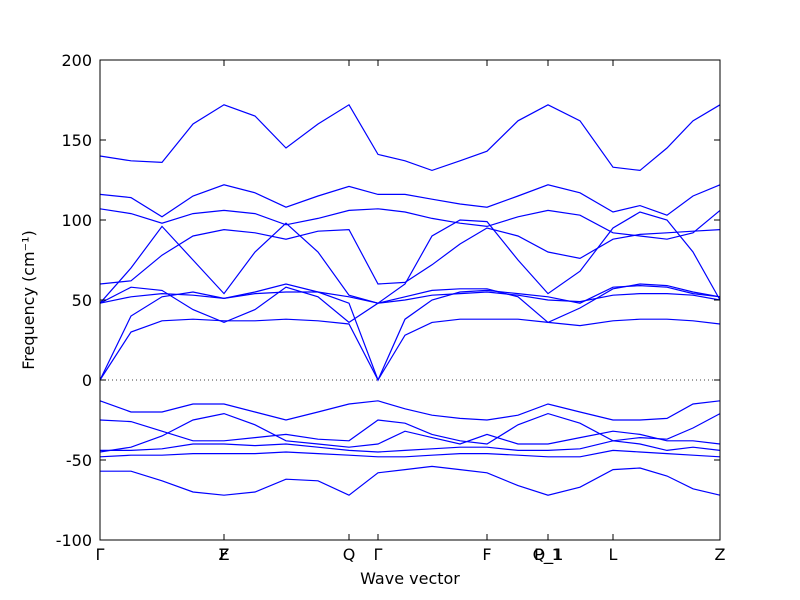  I want to click on x-tick-label: L, so click(613, 554).